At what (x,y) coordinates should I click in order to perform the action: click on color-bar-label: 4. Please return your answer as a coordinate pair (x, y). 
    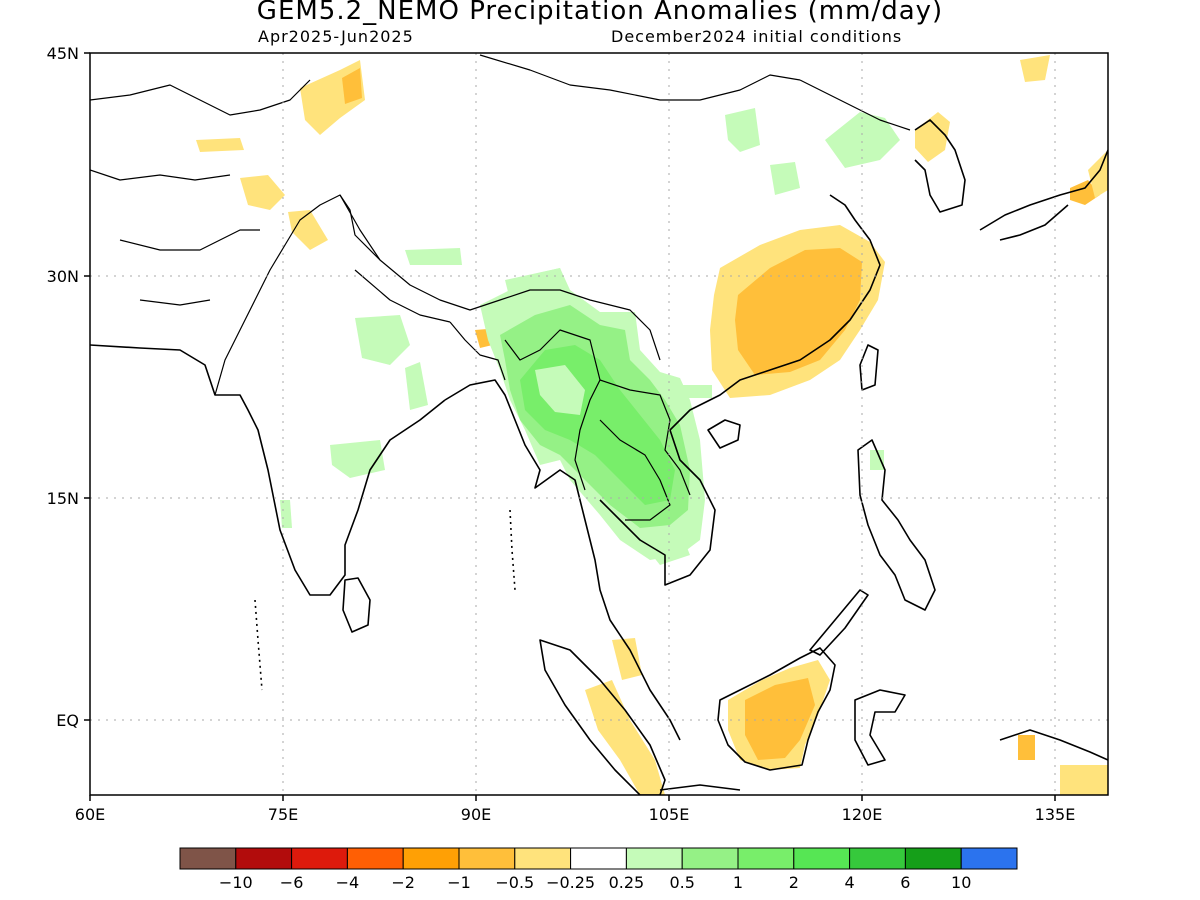
    Looking at the image, I should click on (850, 882).